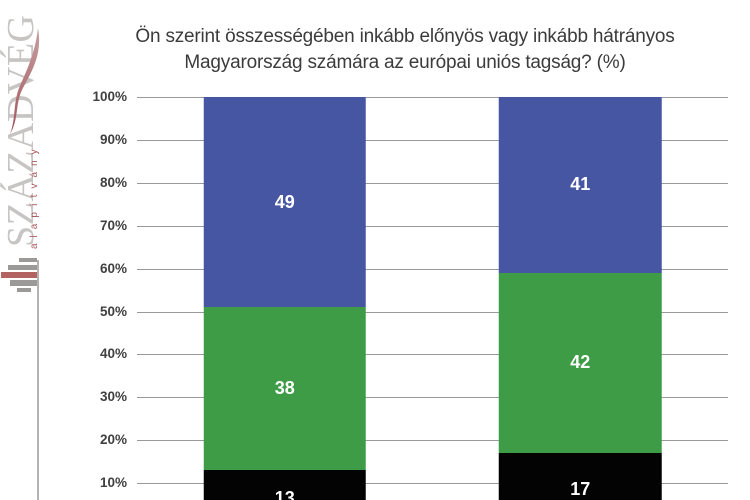 This screenshot has height=500, width=750. I want to click on y-axis-tick-label: 70%, so click(113, 225).